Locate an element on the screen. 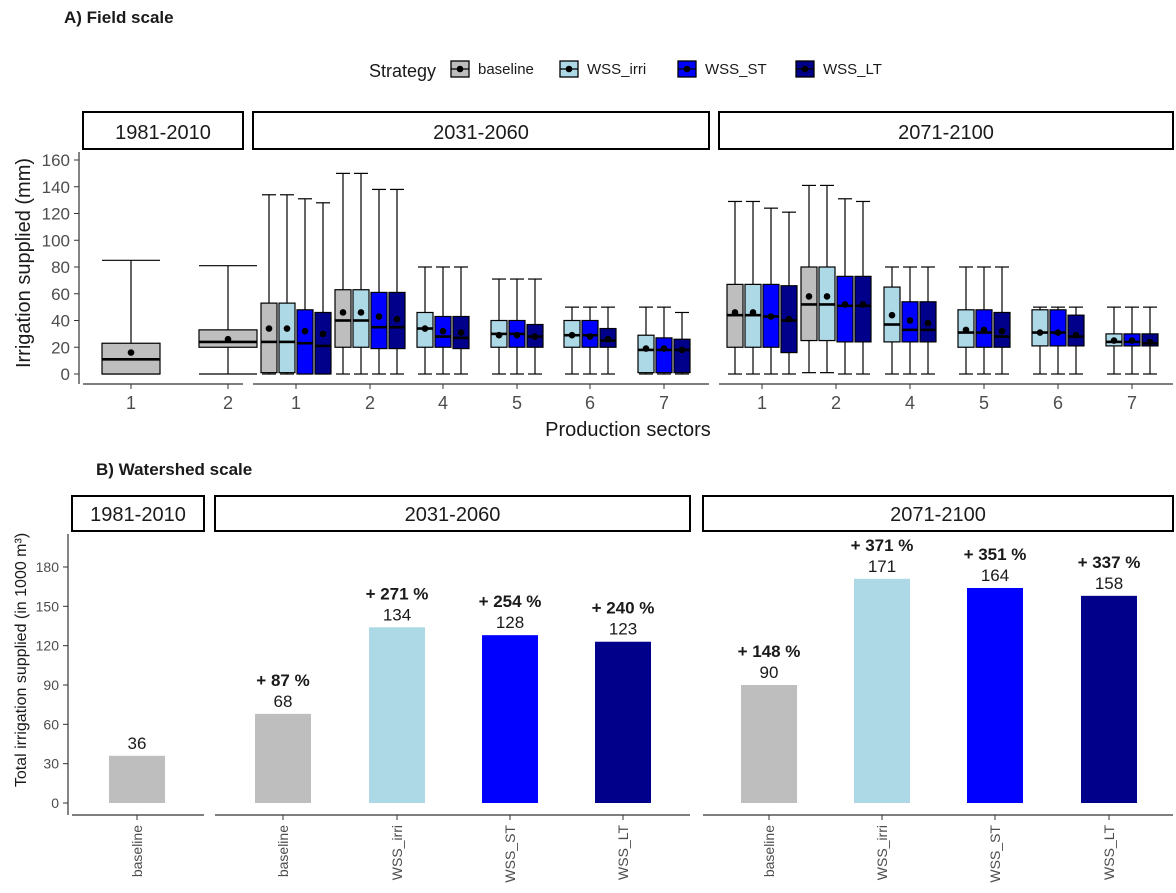 The height and width of the screenshot is (893, 1176). bar-value-label: 90 is located at coordinates (769, 672).